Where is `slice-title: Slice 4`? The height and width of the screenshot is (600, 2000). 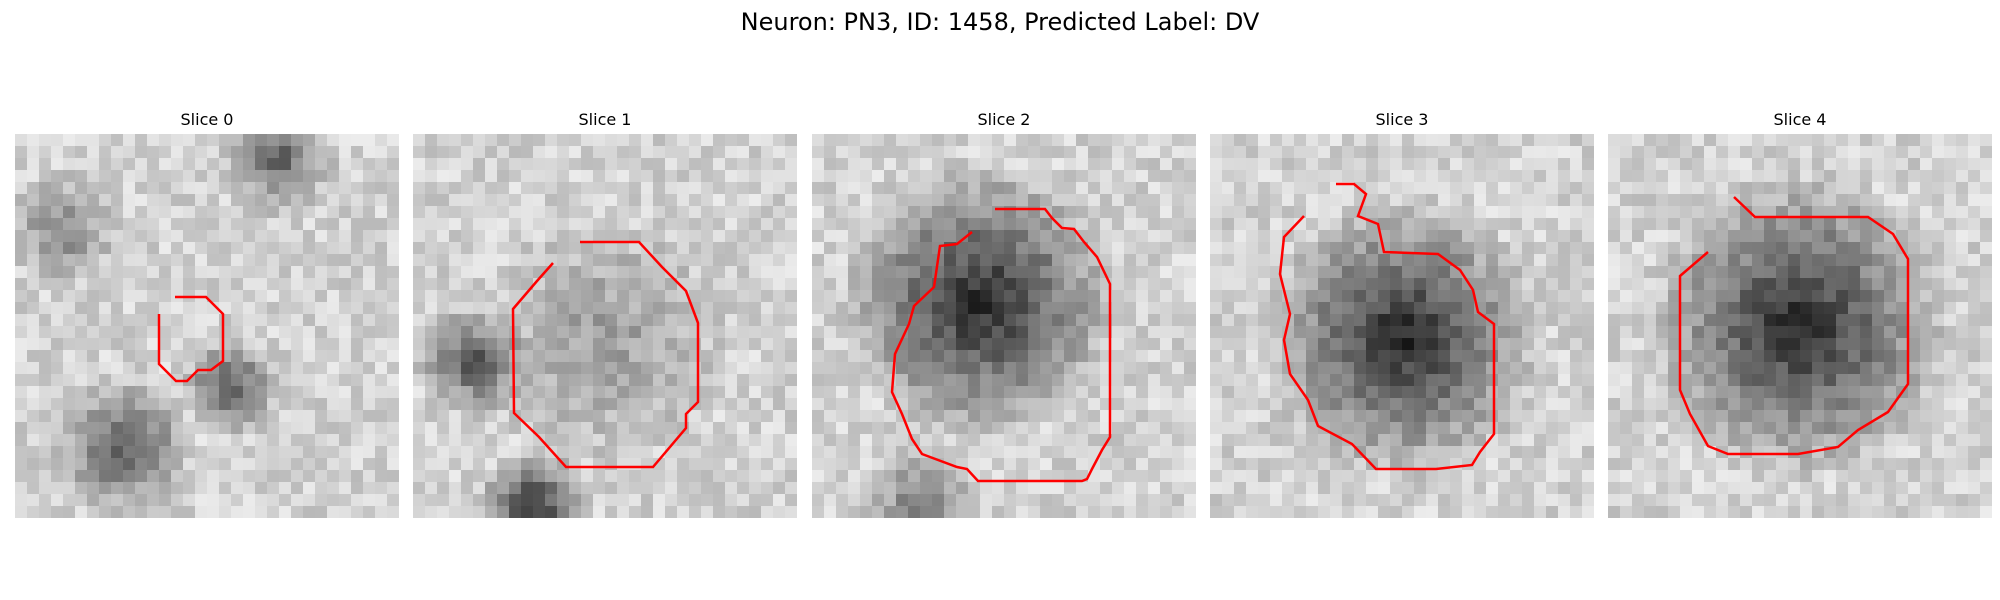
slice-title: Slice 4 is located at coordinates (1800, 119).